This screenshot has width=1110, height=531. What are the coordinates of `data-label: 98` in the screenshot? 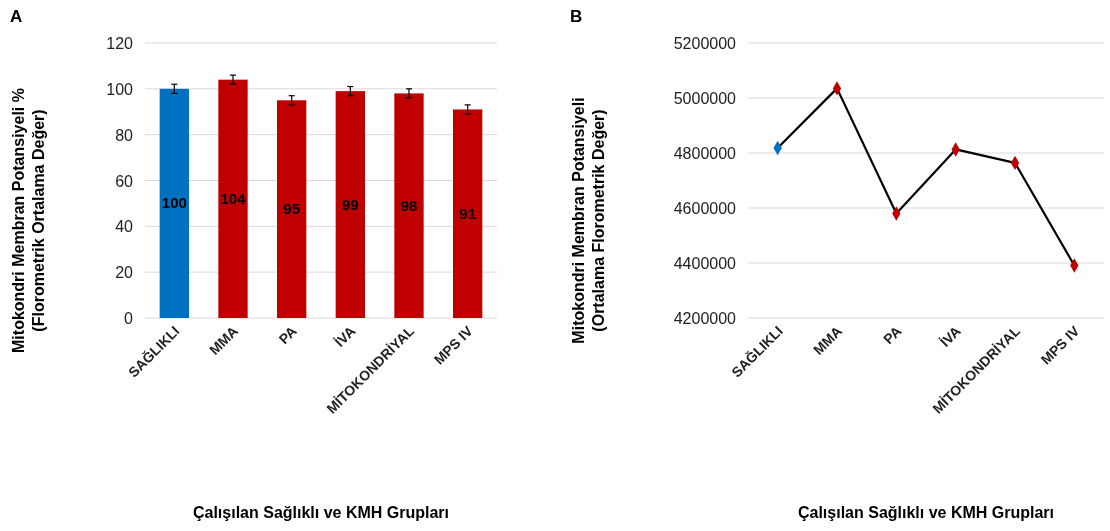 It's located at (409, 205).